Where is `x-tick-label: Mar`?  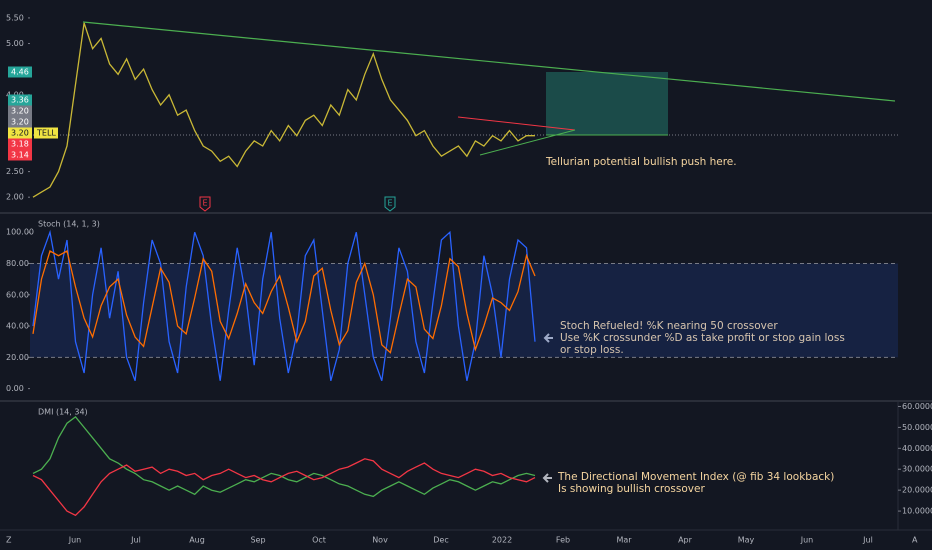 x-tick-label: Mar is located at coordinates (624, 540).